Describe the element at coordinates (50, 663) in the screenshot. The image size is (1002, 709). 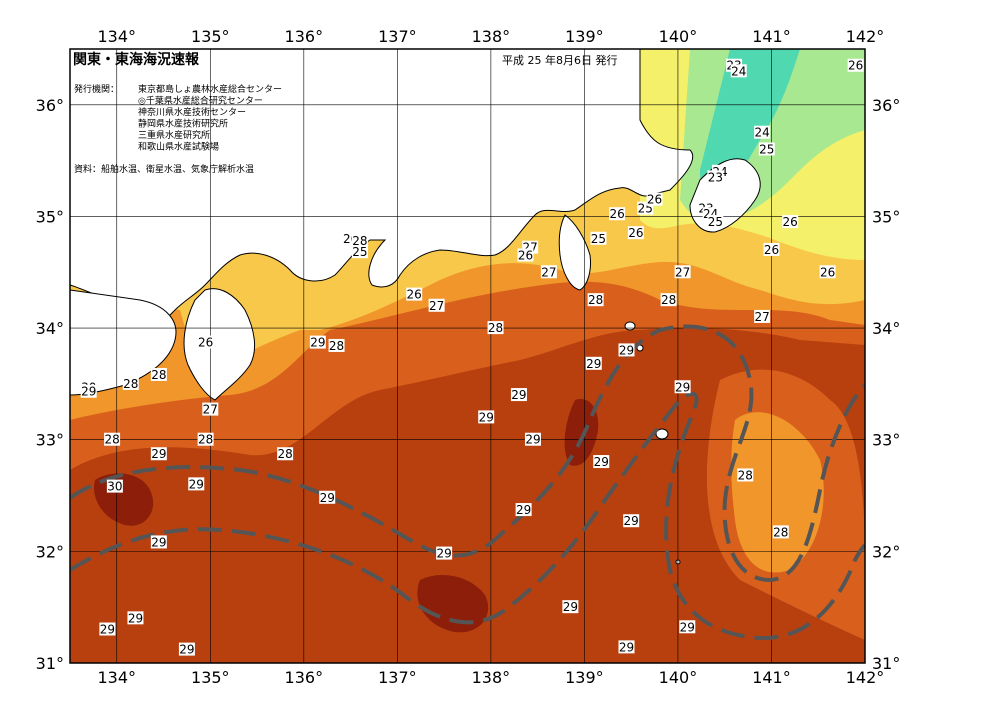
I see `latitude-label-left: 31°` at that location.